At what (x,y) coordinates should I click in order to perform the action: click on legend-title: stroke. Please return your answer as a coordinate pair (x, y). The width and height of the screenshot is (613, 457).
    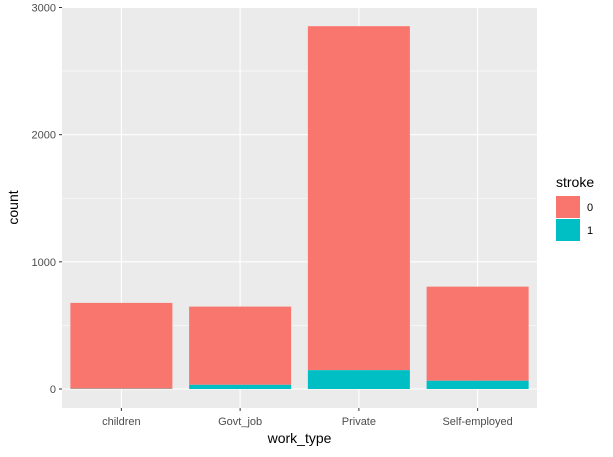
    Looking at the image, I should click on (575, 182).